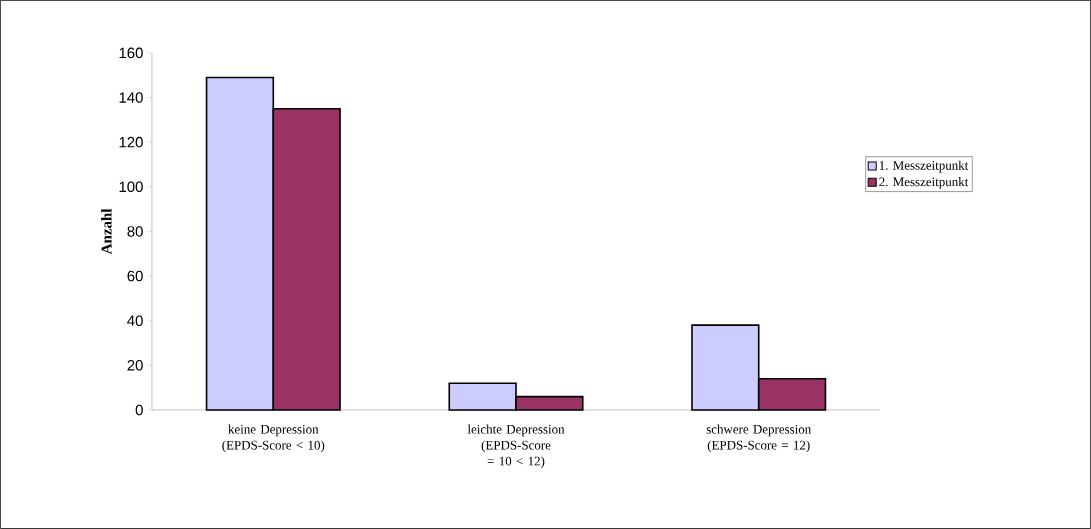 The image size is (1091, 529). I want to click on y-tick-label: 80, so click(135, 231).